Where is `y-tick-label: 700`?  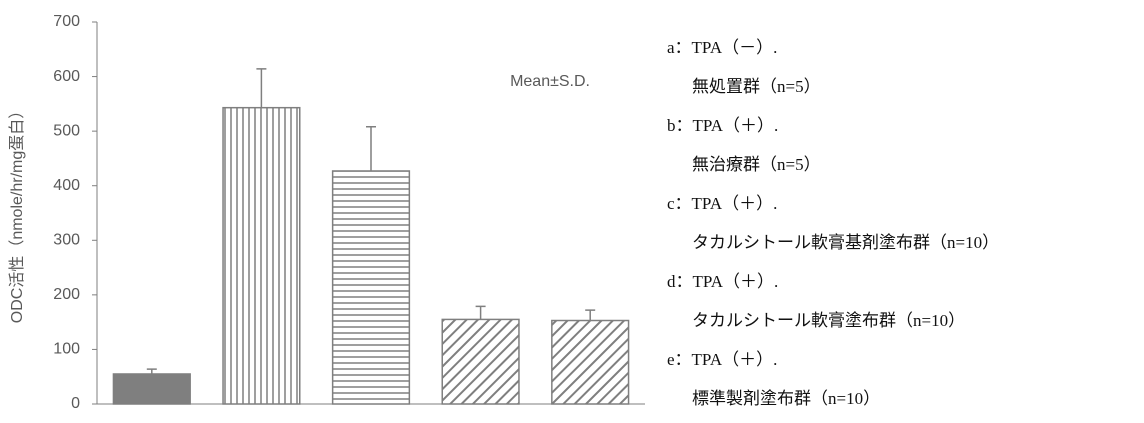
y-tick-label: 700 is located at coordinates (66, 21).